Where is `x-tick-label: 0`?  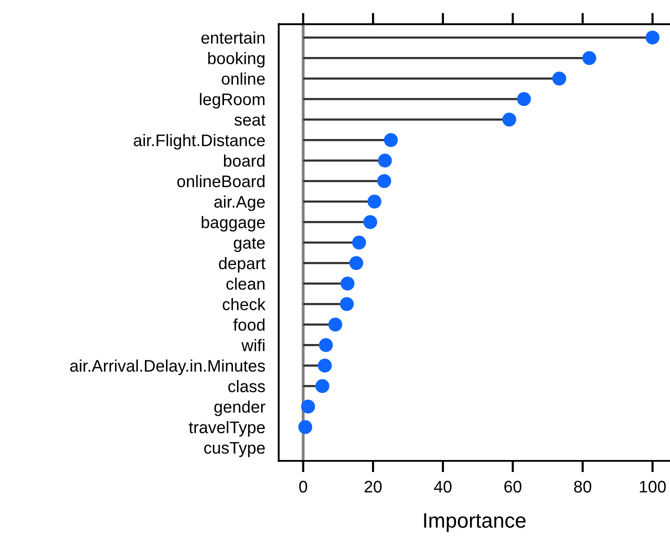 x-tick-label: 0 is located at coordinates (303, 486).